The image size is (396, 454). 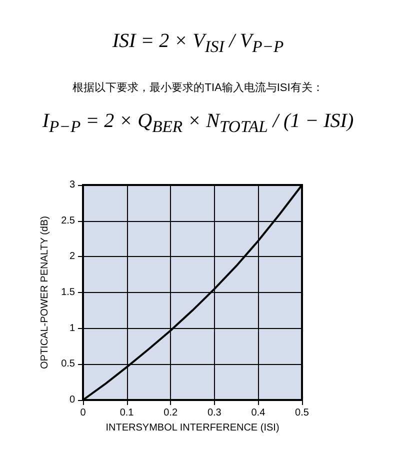 I want to click on x-axis-title: INTERSYMBOL INTERFERENCE (ISI), so click(x=193, y=428).